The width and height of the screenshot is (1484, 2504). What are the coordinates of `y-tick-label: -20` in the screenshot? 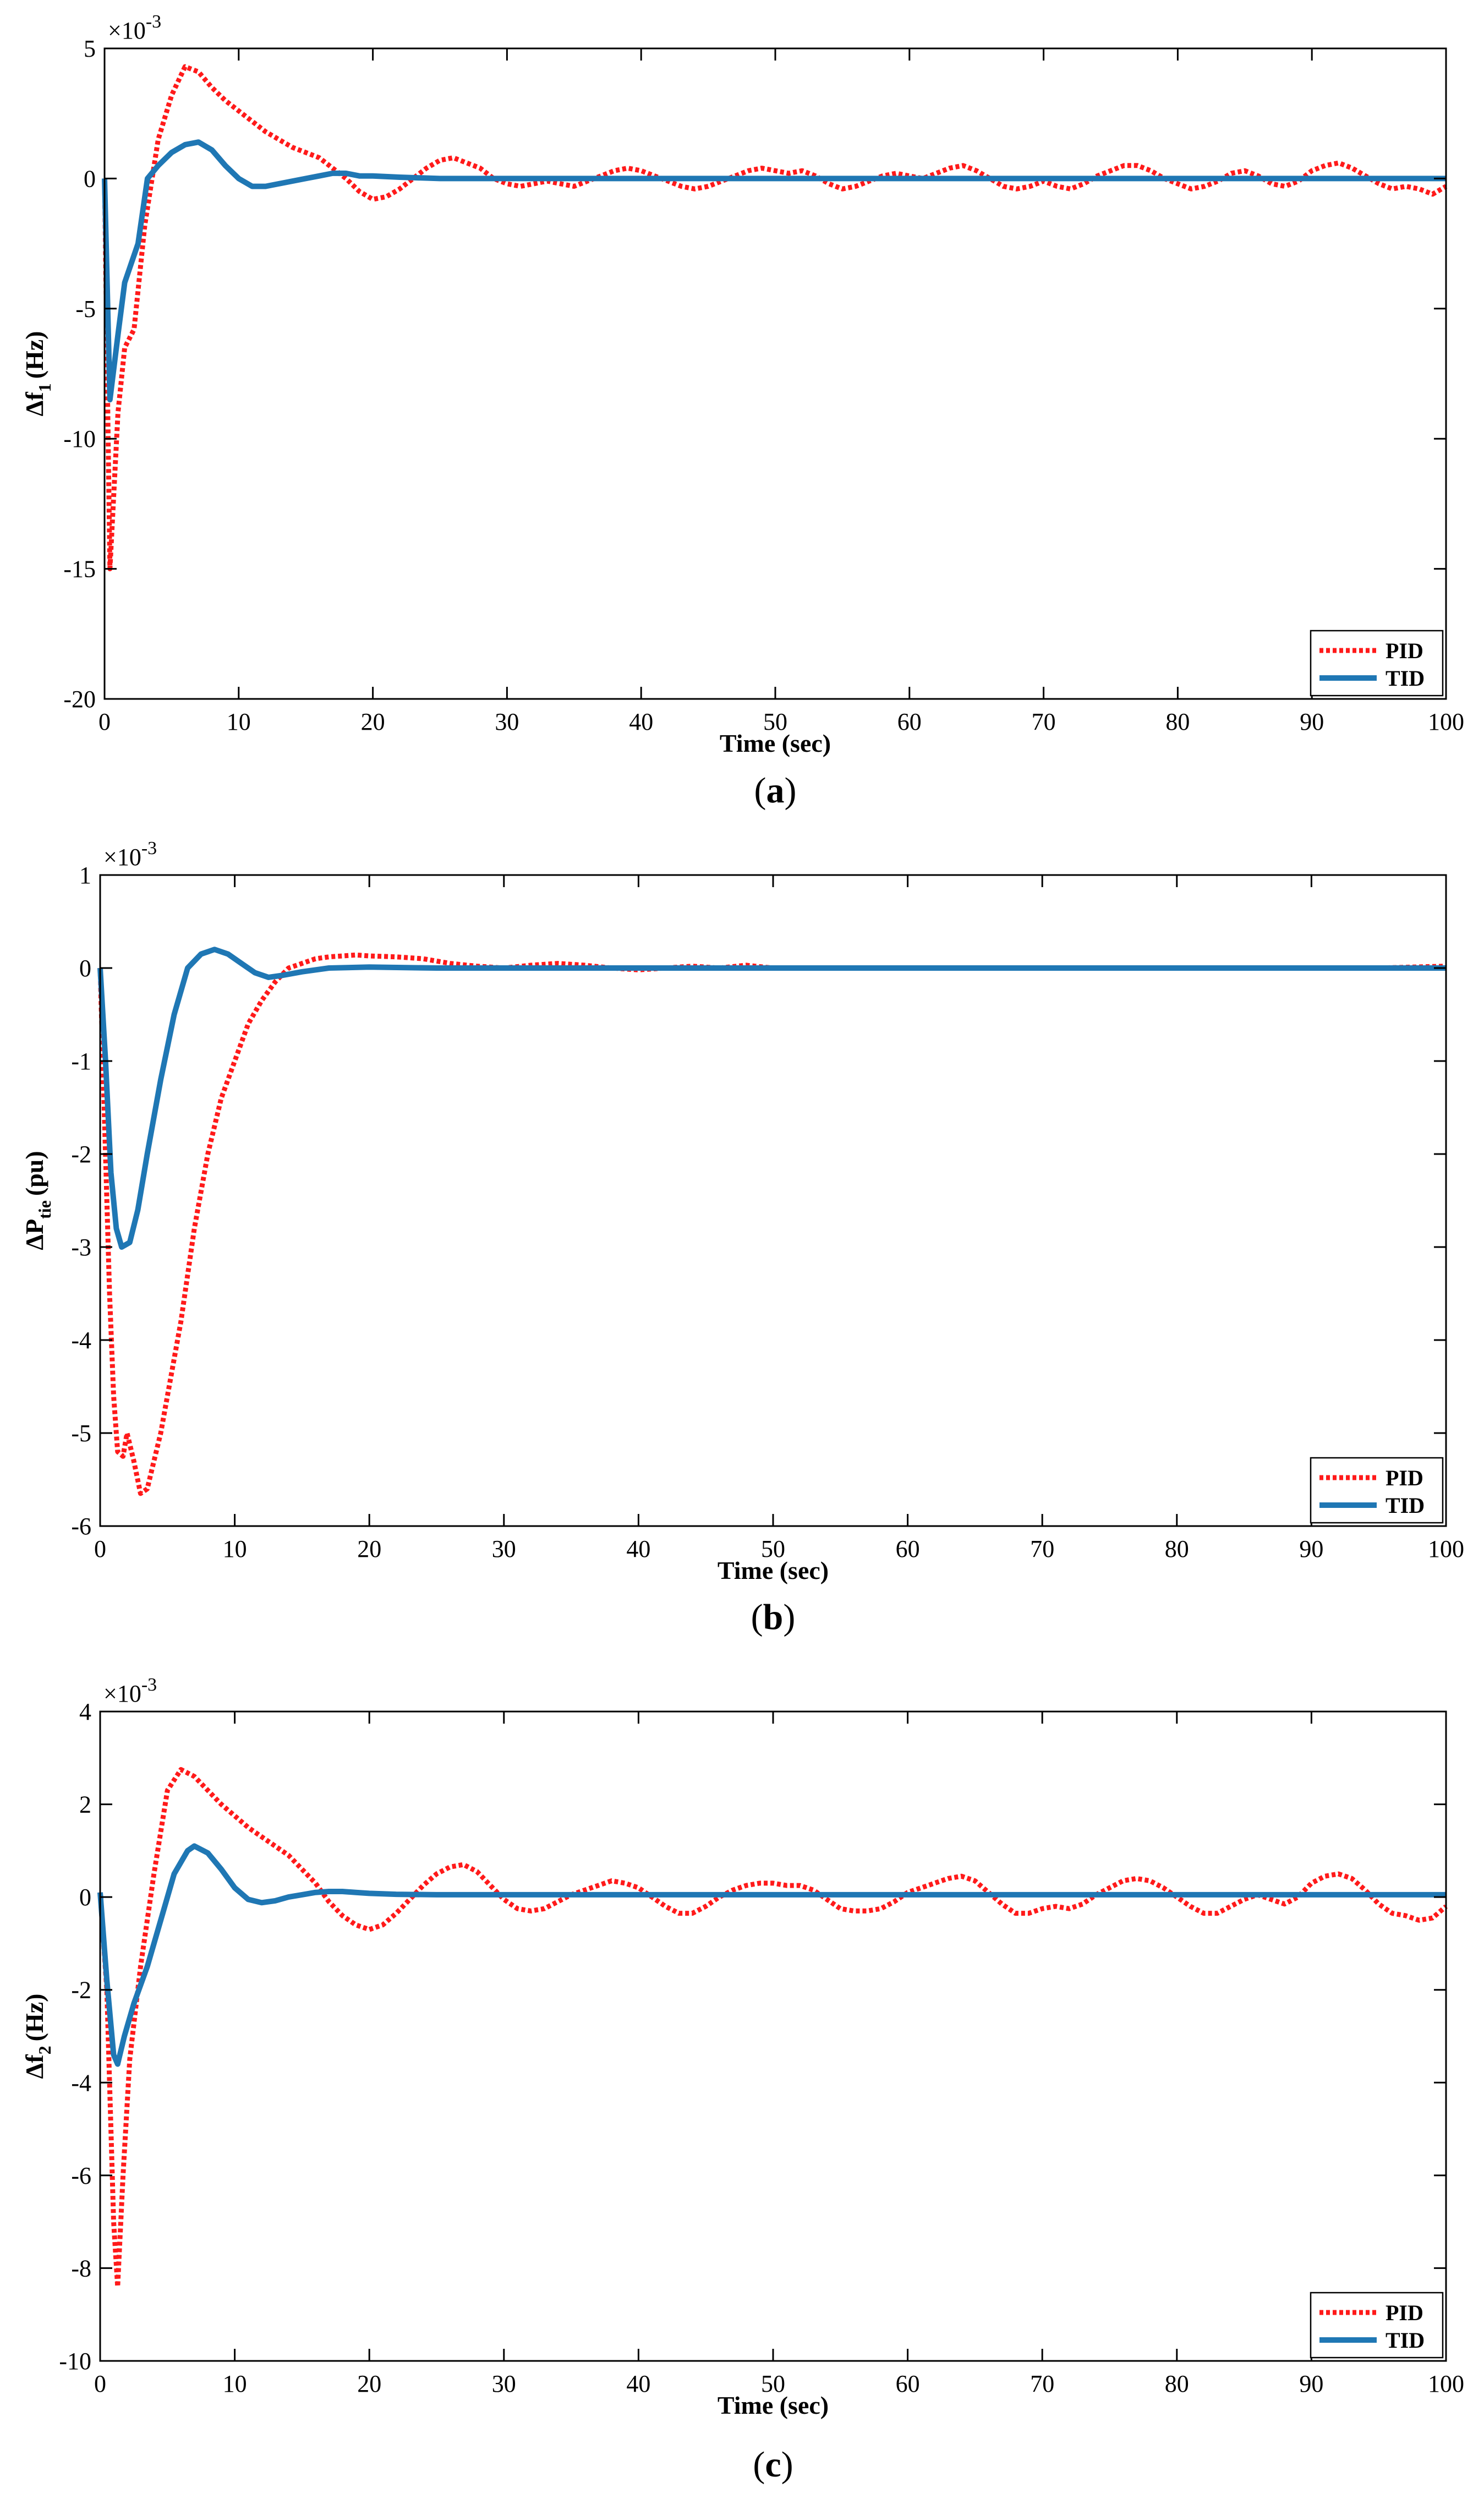 It's located at (79, 699).